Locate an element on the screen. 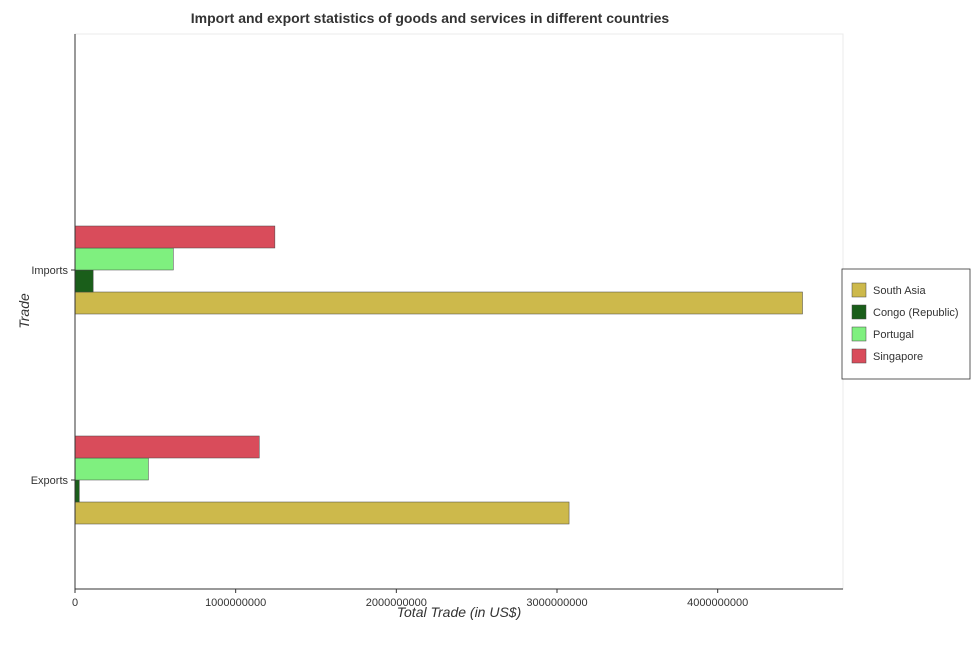 This screenshot has width=972, height=650. x-tick-label: 1000000000 is located at coordinates (235, 603).